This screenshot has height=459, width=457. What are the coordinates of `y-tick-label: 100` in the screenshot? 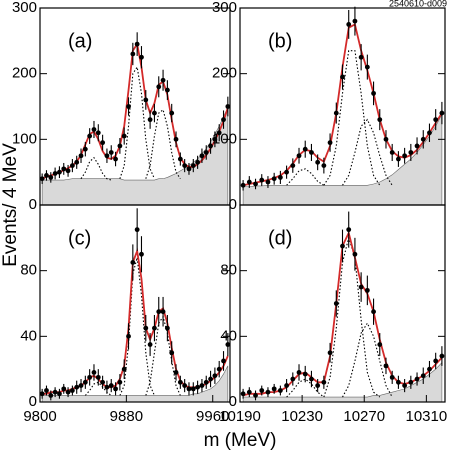 It's located at (24, 138).